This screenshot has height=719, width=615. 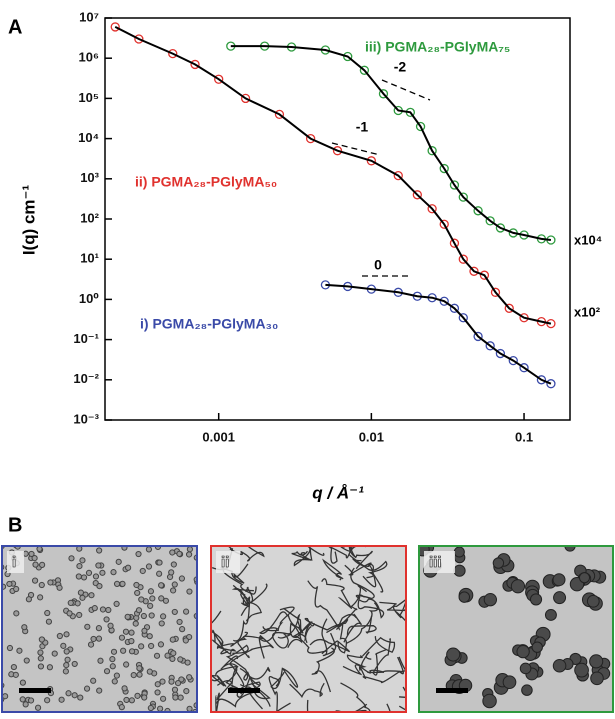 I want to click on fit-line, so click(x=438, y=334).